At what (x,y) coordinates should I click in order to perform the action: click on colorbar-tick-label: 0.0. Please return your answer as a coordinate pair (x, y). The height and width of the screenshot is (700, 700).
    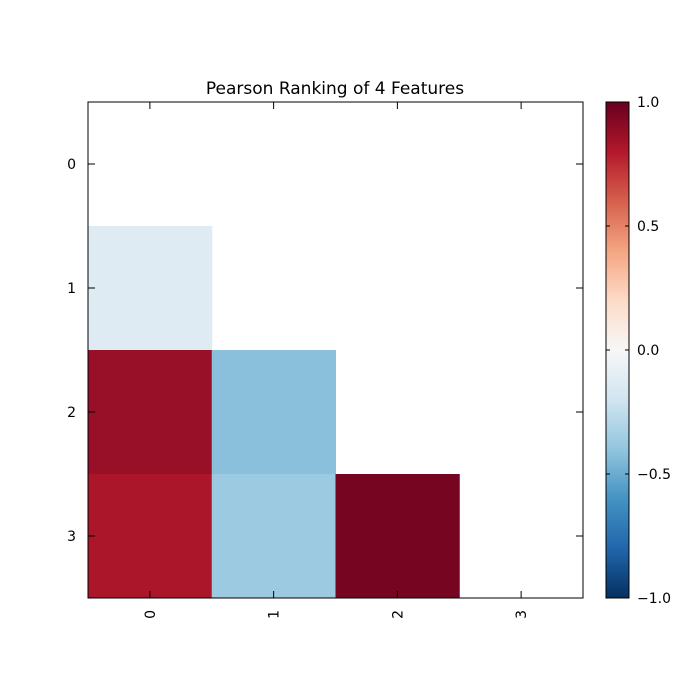
    Looking at the image, I should click on (648, 351).